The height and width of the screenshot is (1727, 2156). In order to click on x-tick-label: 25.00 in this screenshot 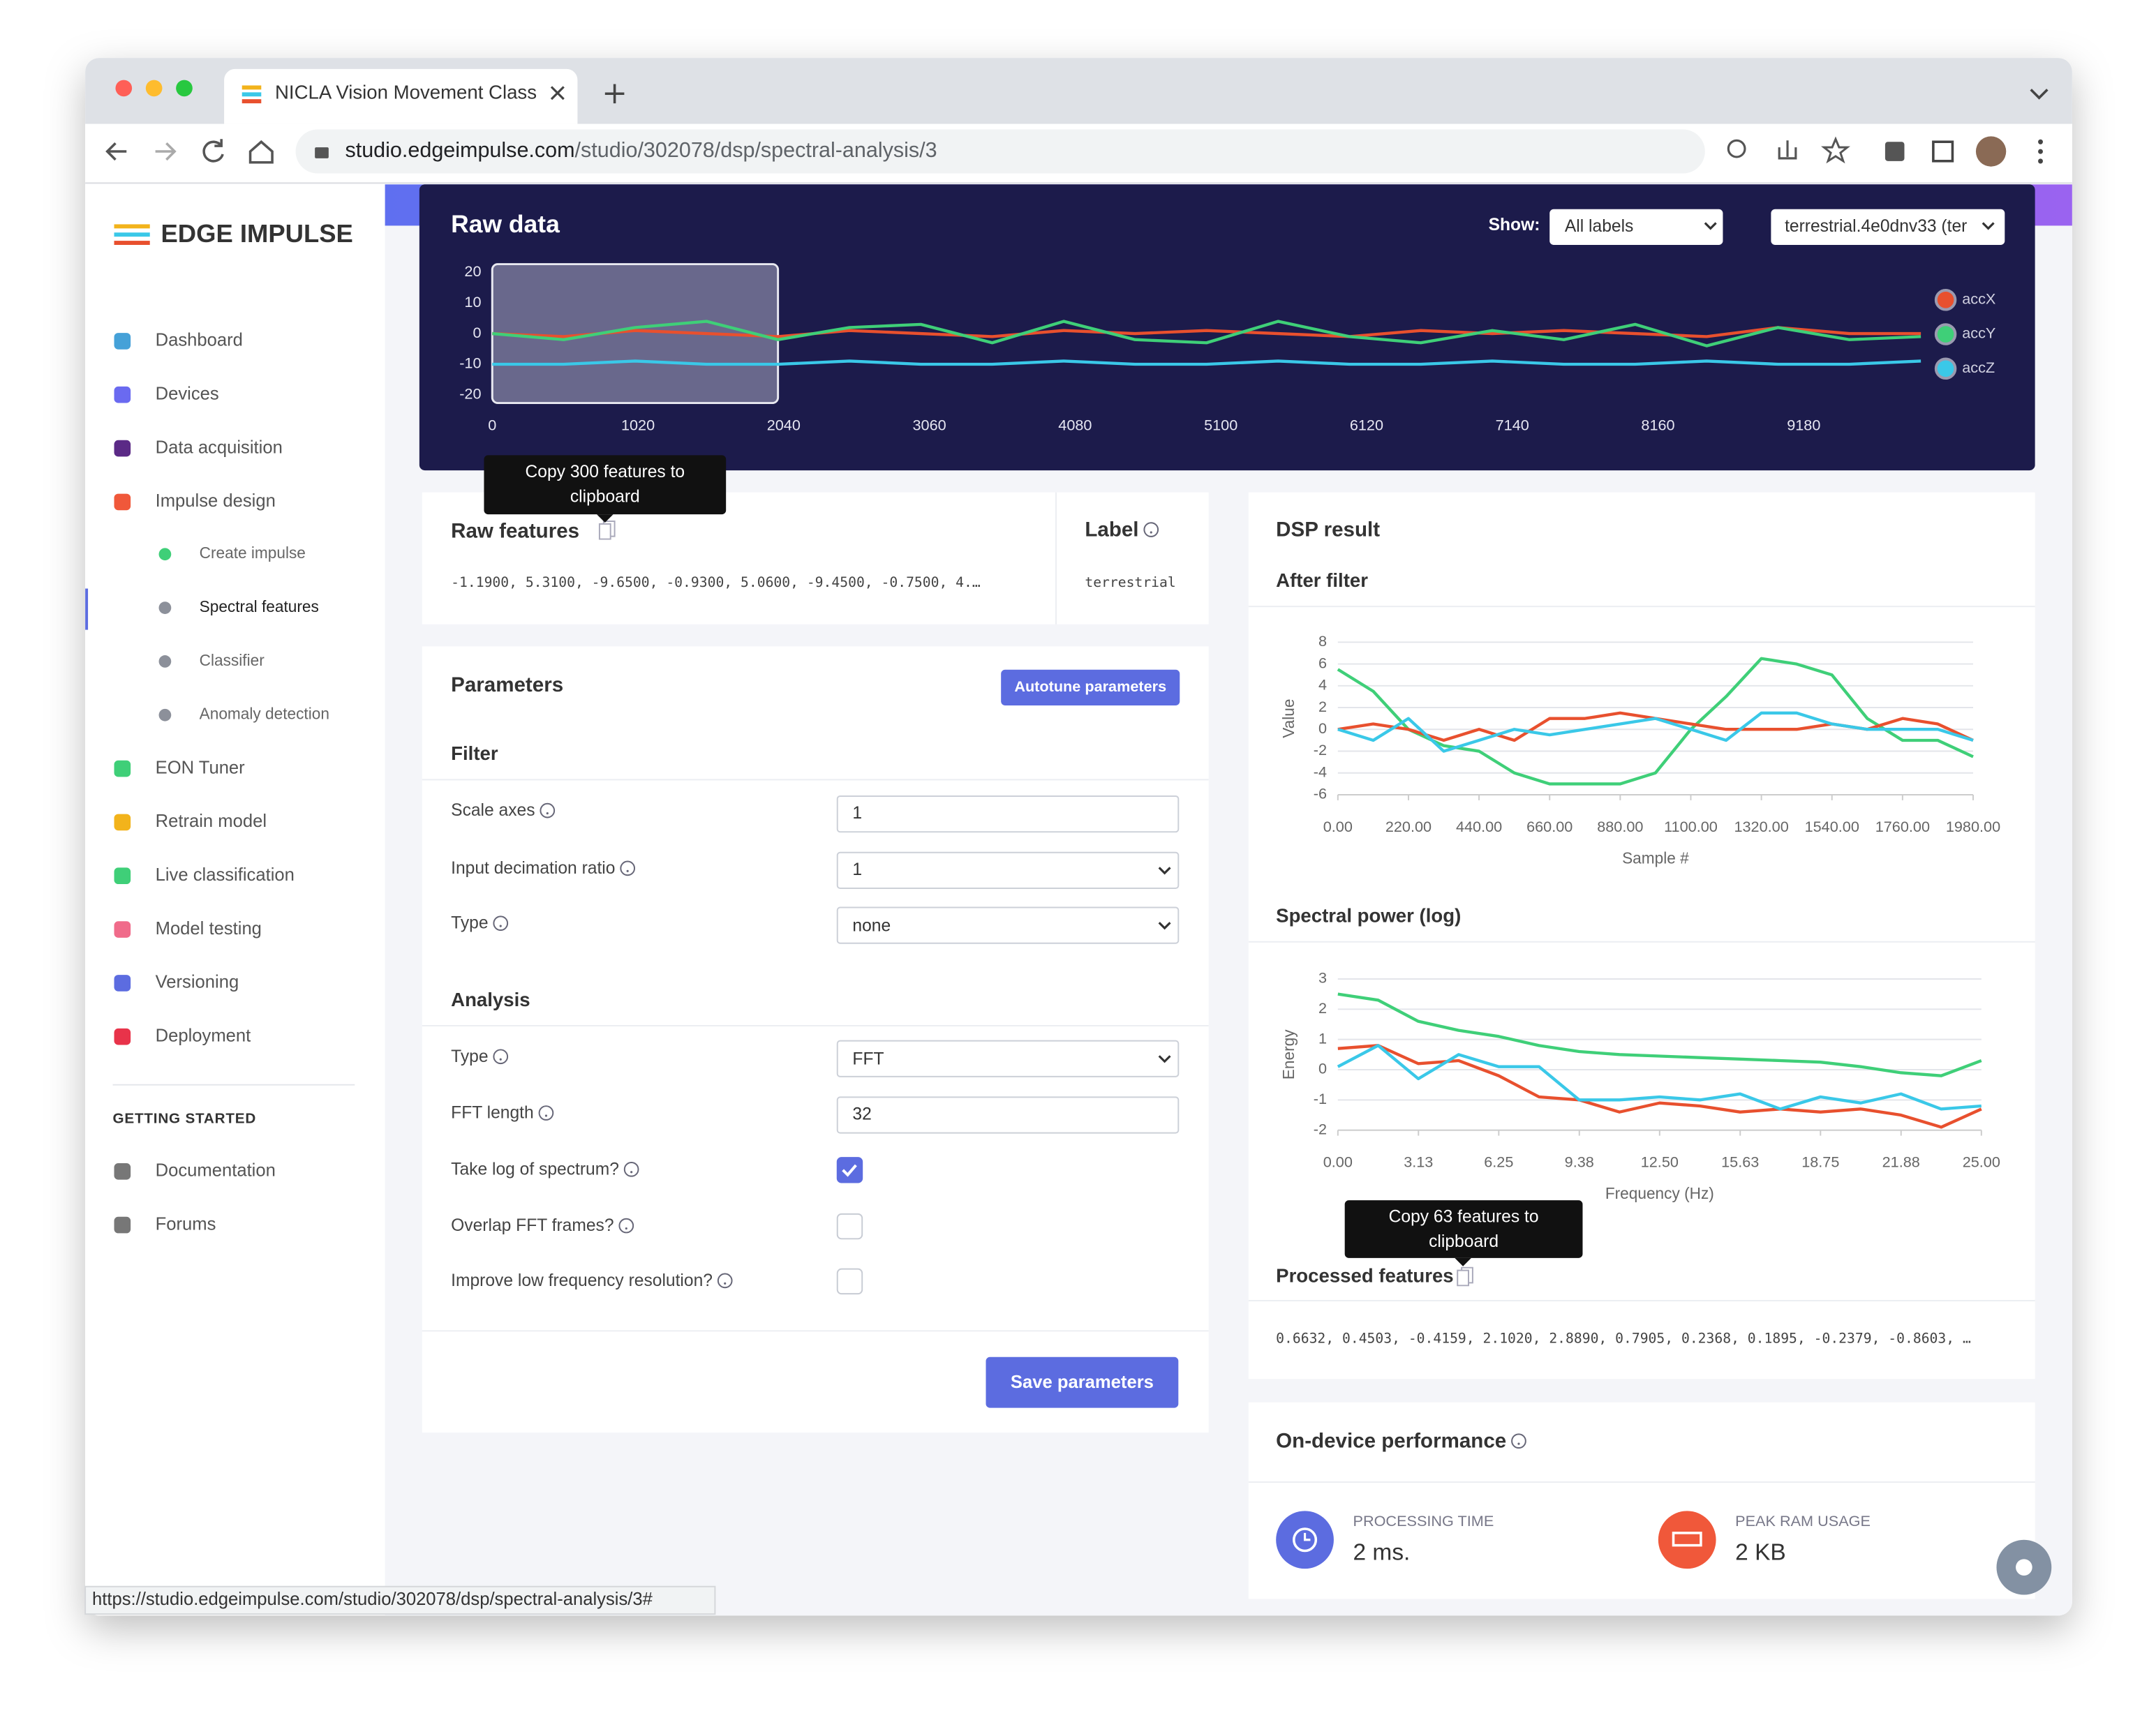, I will do `click(1981, 1162)`.